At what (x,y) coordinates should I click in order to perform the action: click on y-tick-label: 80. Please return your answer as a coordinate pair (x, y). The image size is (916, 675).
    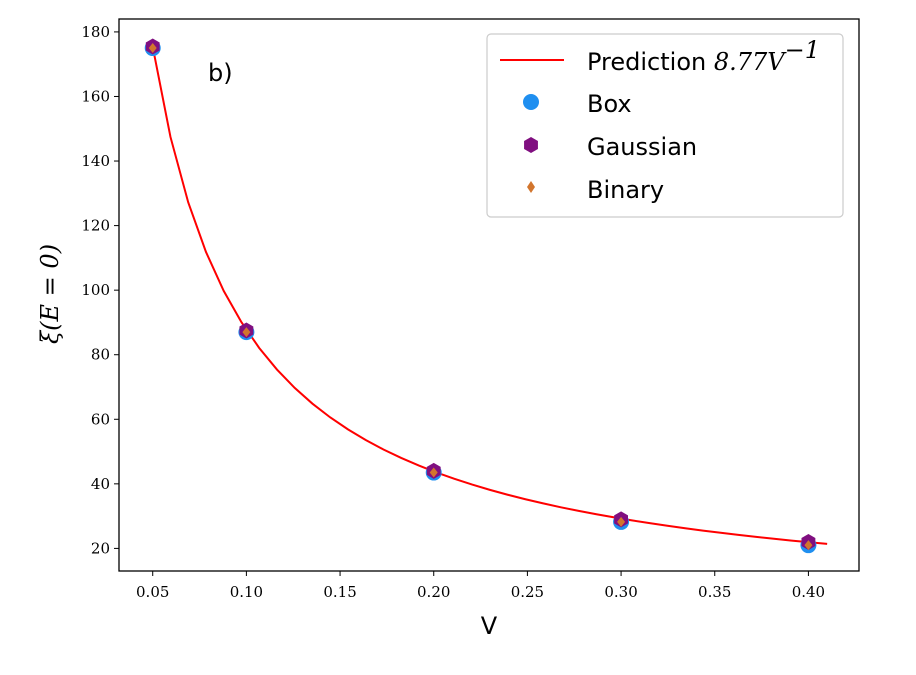
    Looking at the image, I should click on (100, 355).